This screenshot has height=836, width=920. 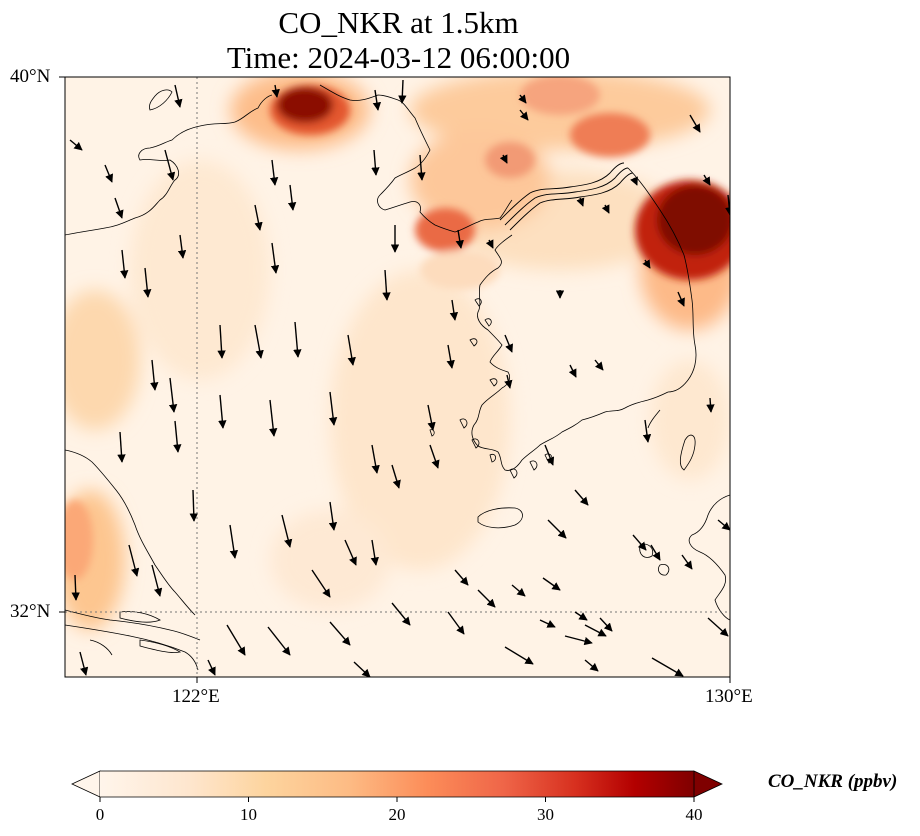 What do you see at coordinates (30, 76) in the screenshot?
I see `lat-label-40: 40°N` at bounding box center [30, 76].